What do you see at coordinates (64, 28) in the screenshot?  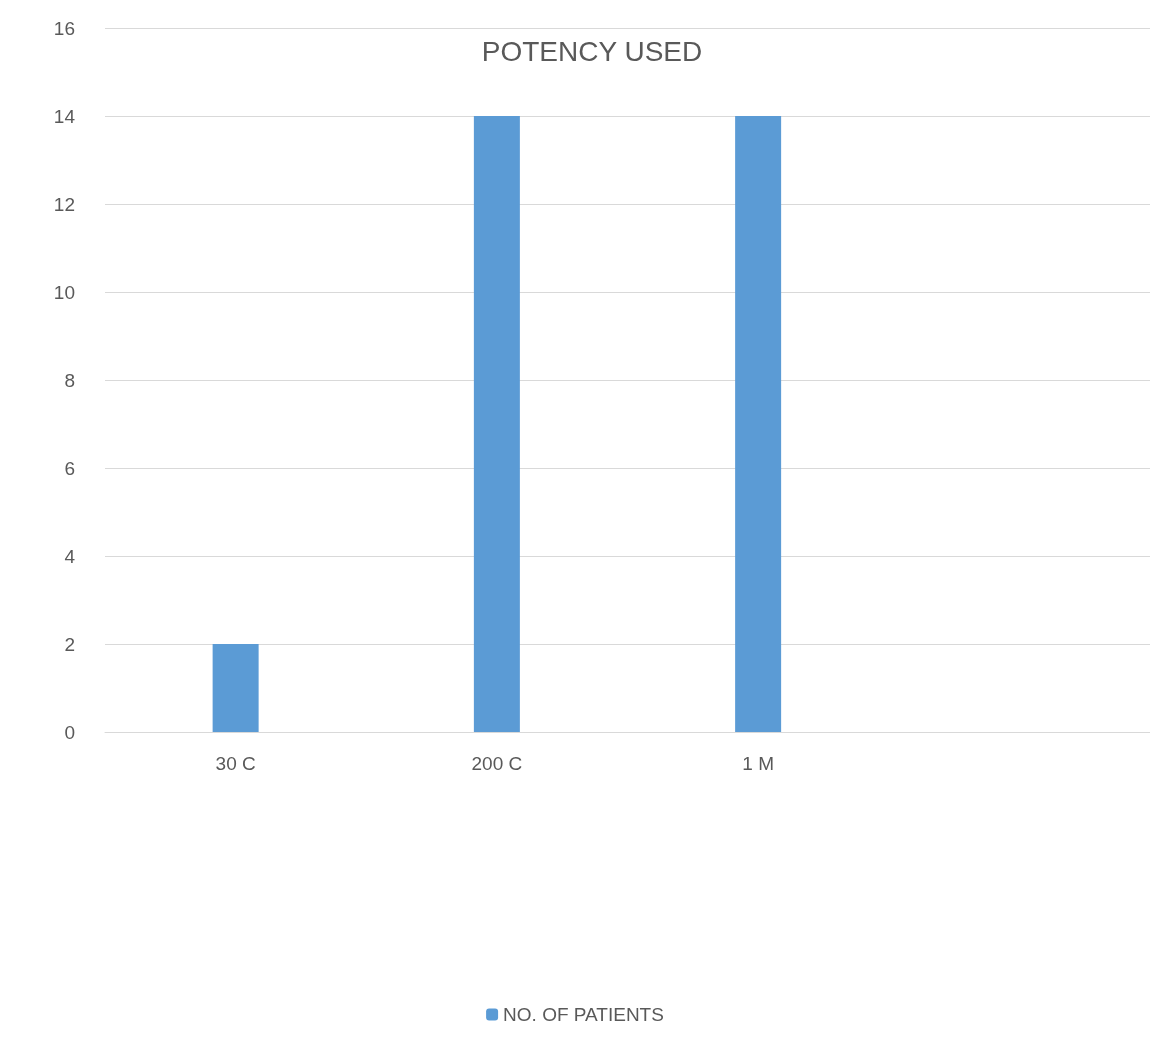 I see `y-tick-label: 16` at bounding box center [64, 28].